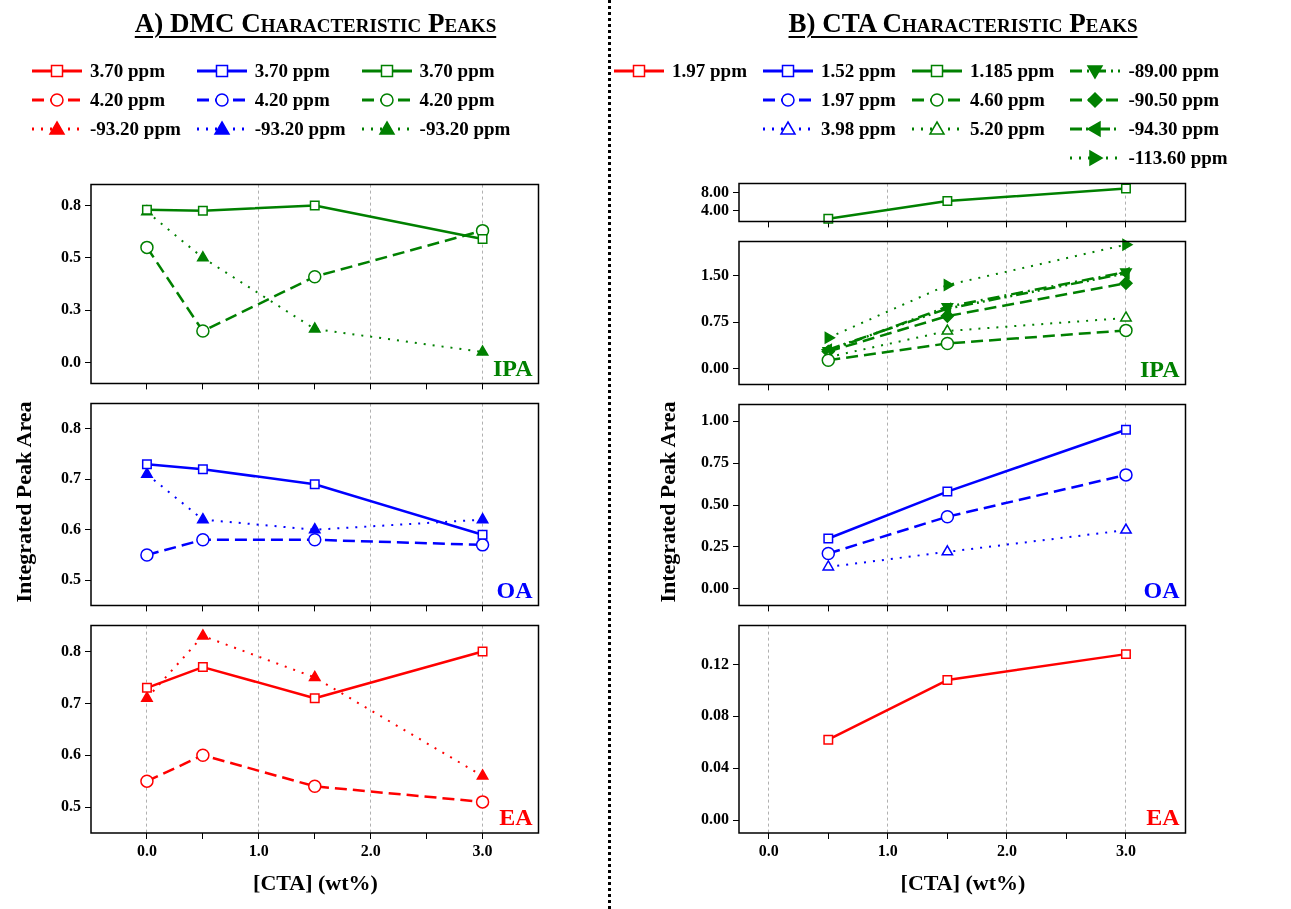  I want to click on y-tick-label: 8.00, so click(715, 191).